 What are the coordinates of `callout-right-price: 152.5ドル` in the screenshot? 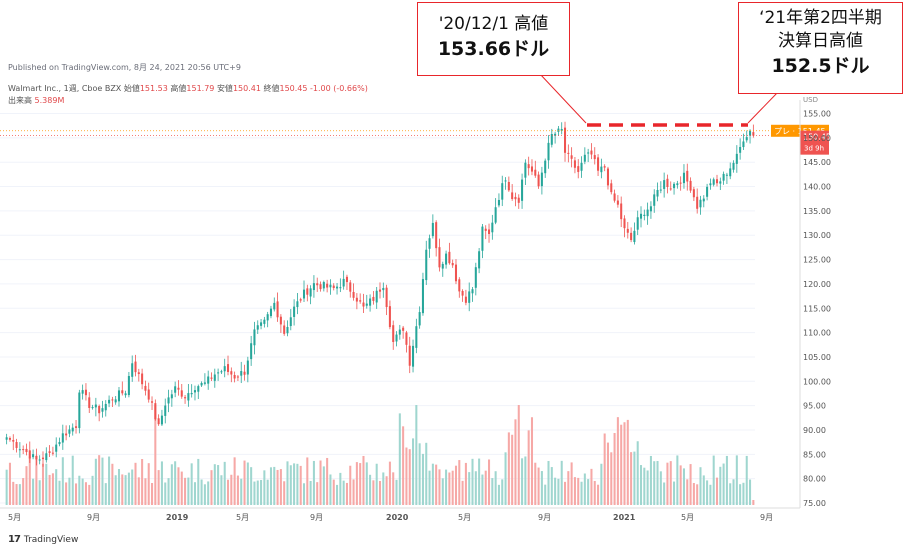 It's located at (820, 66).